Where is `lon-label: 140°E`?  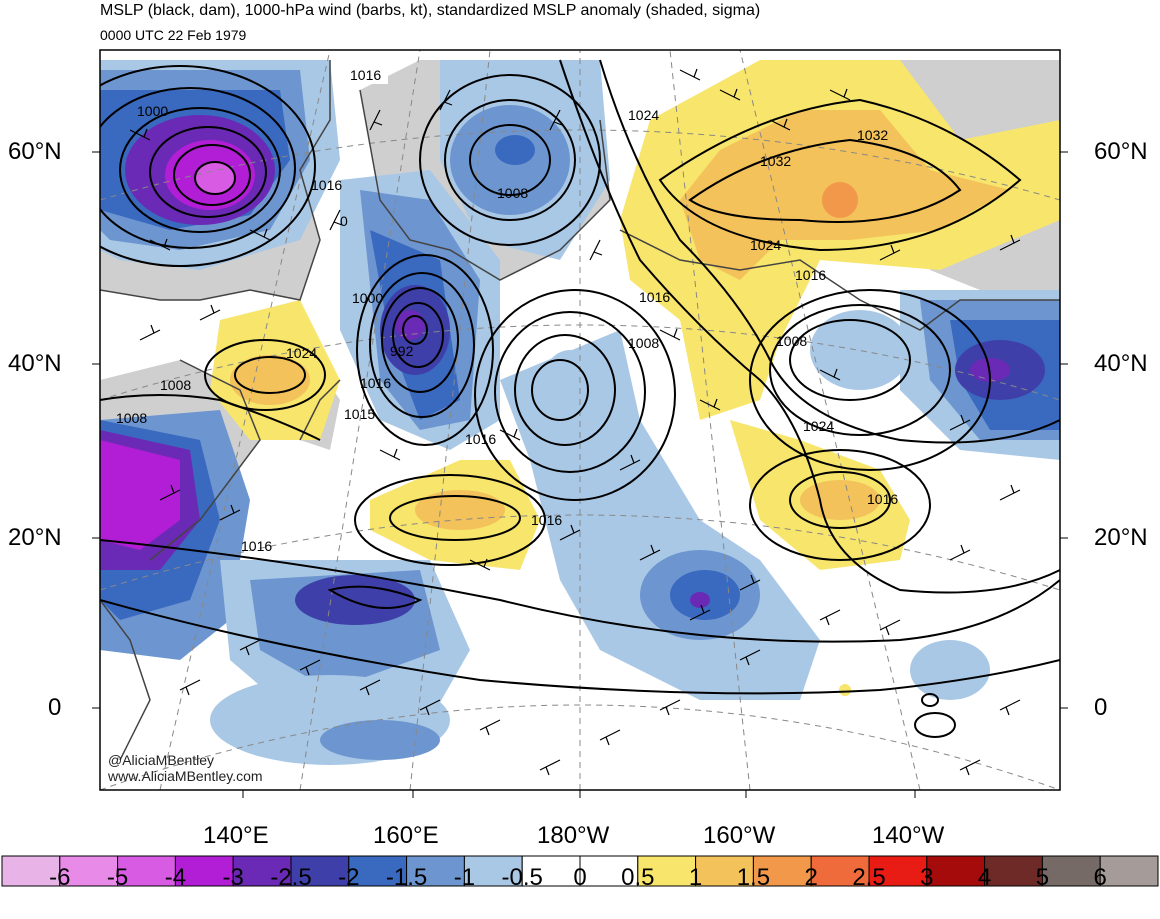
lon-label: 140°E is located at coordinates (236, 835).